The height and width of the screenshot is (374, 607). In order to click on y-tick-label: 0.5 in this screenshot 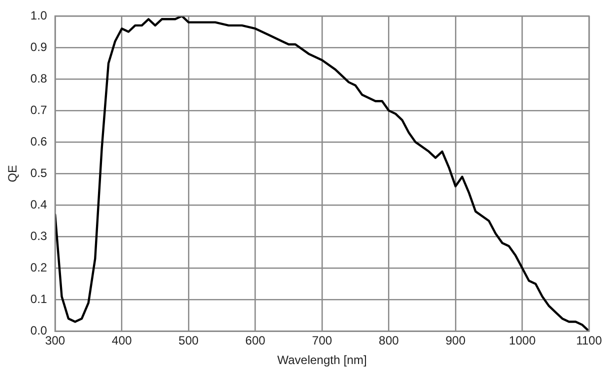, I will do `click(39, 173)`.